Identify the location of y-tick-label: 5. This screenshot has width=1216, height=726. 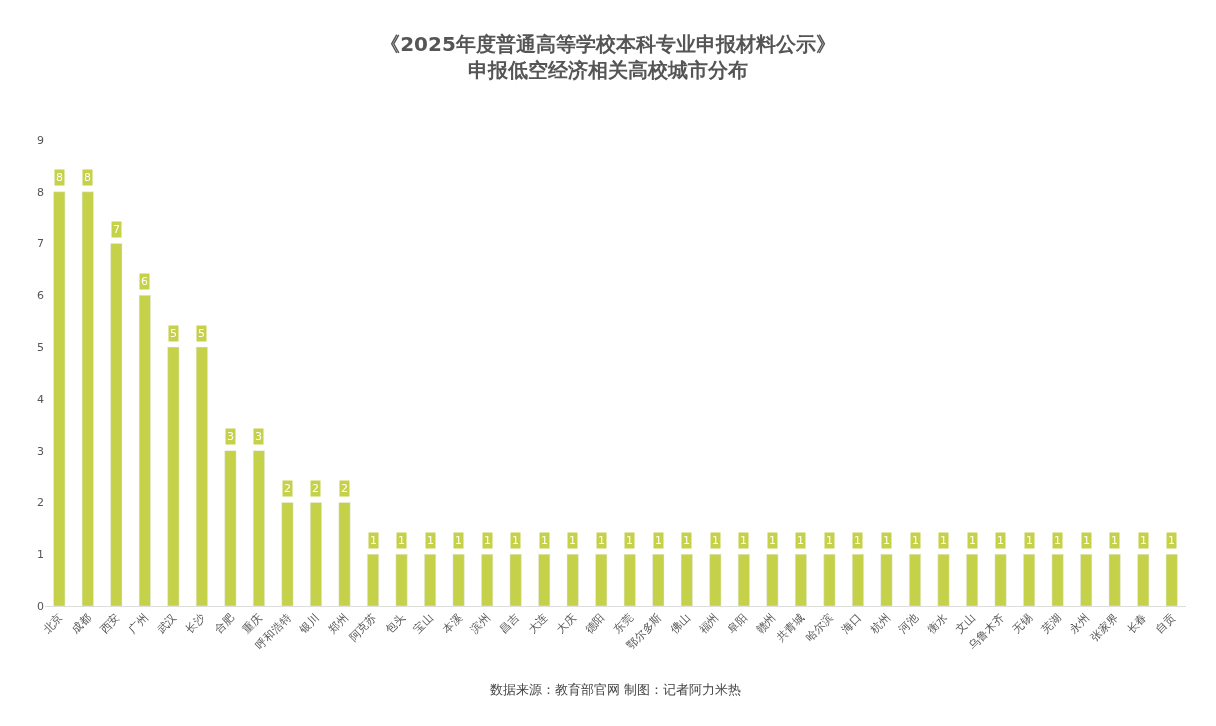
(40, 347).